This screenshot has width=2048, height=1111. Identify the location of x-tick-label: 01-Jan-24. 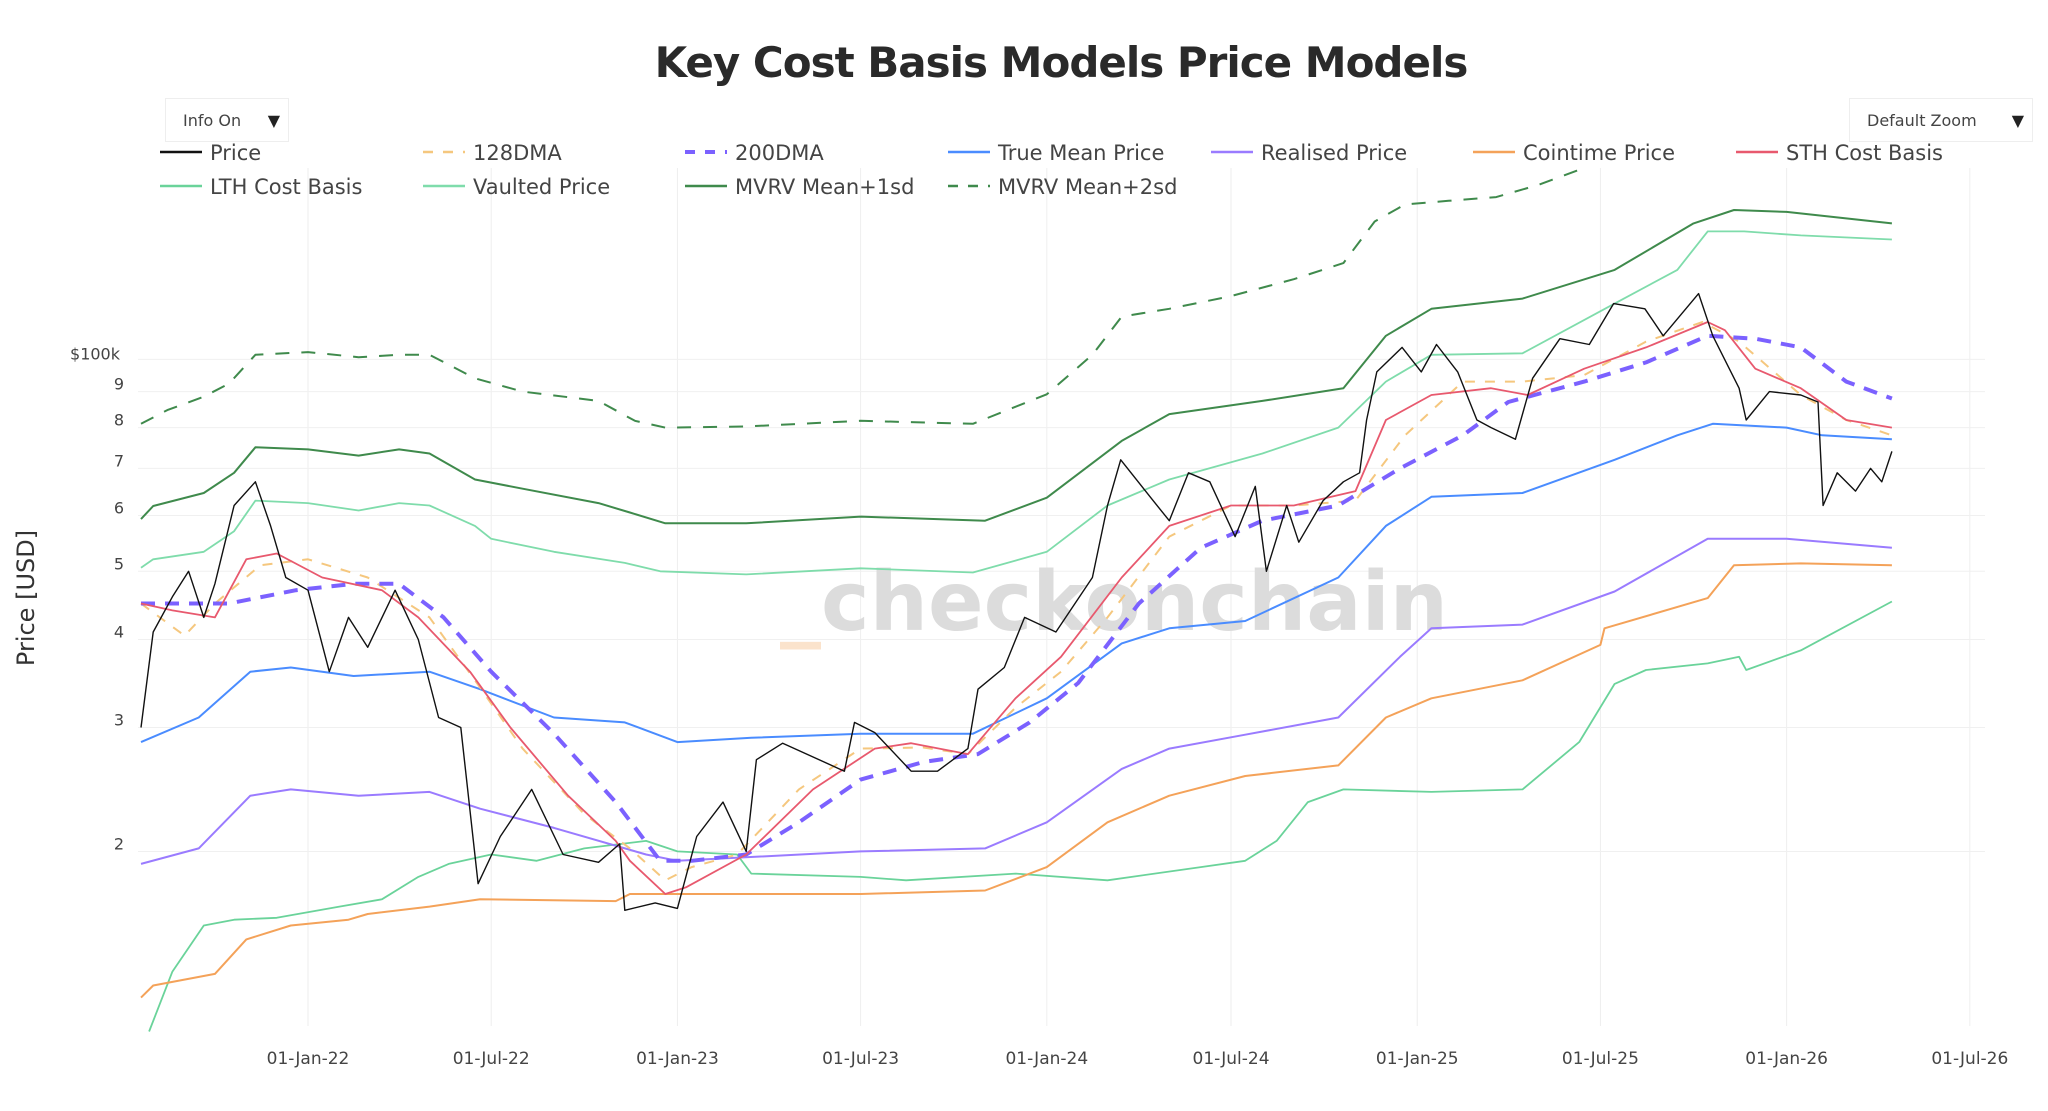
(1046, 1059).